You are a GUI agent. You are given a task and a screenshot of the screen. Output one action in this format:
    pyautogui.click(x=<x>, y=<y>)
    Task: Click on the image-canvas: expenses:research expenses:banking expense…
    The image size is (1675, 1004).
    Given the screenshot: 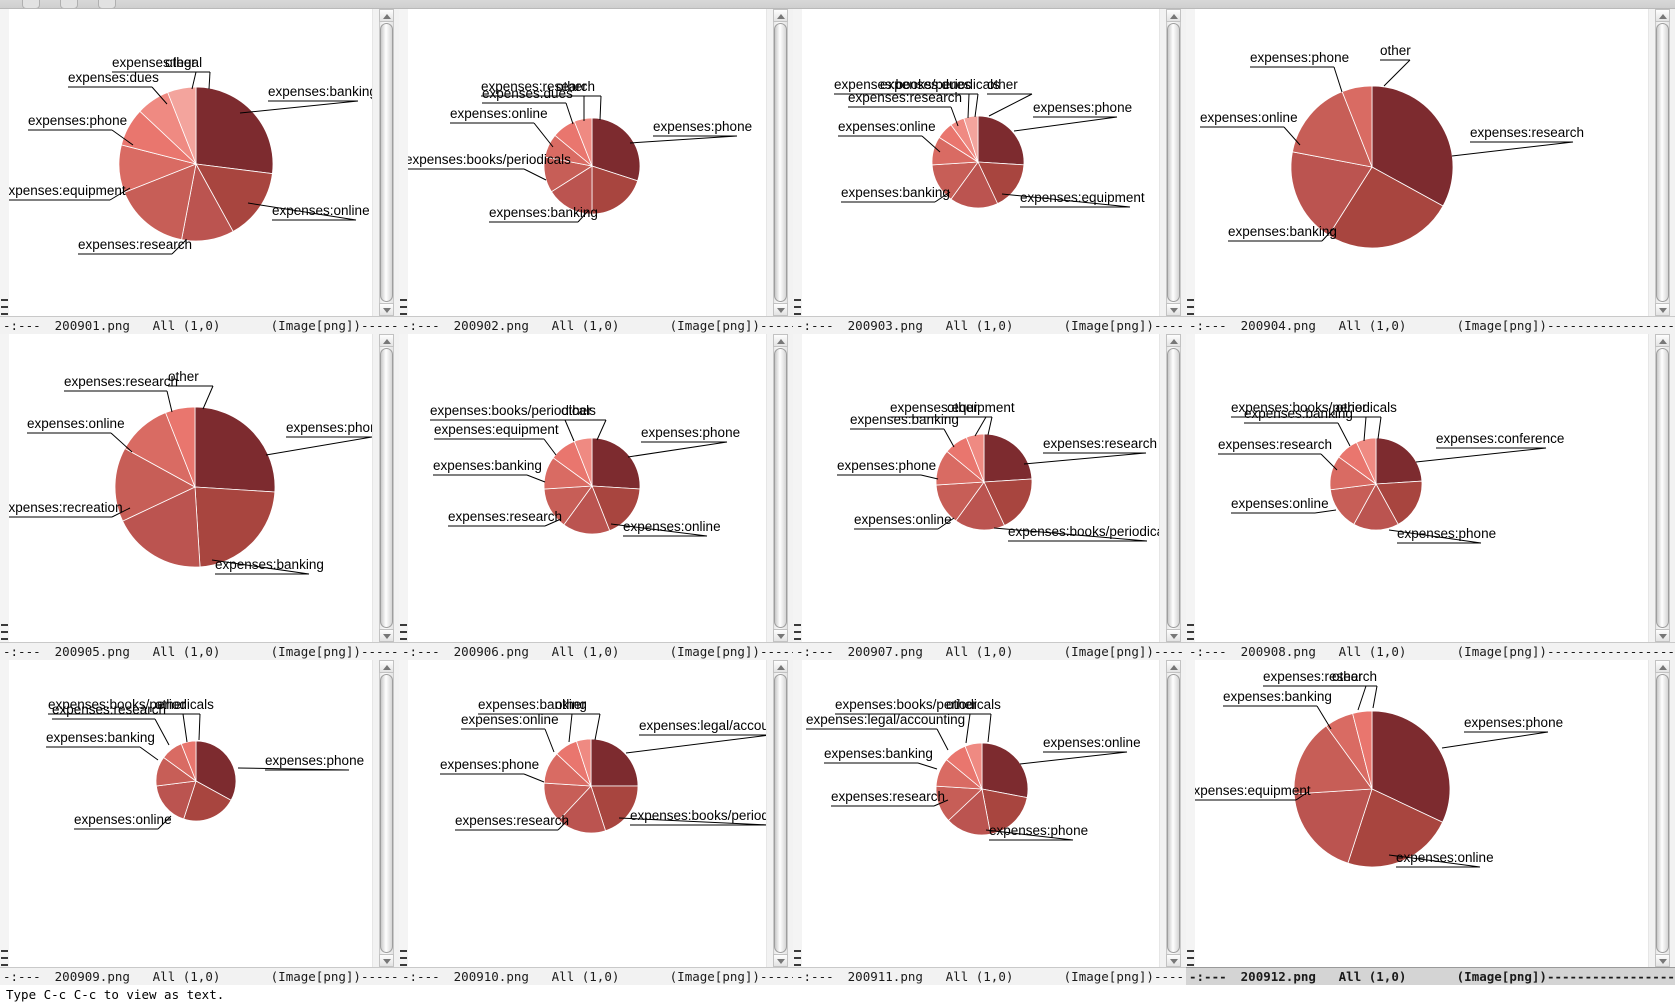 What is the action you would take?
    pyautogui.click(x=1421, y=163)
    